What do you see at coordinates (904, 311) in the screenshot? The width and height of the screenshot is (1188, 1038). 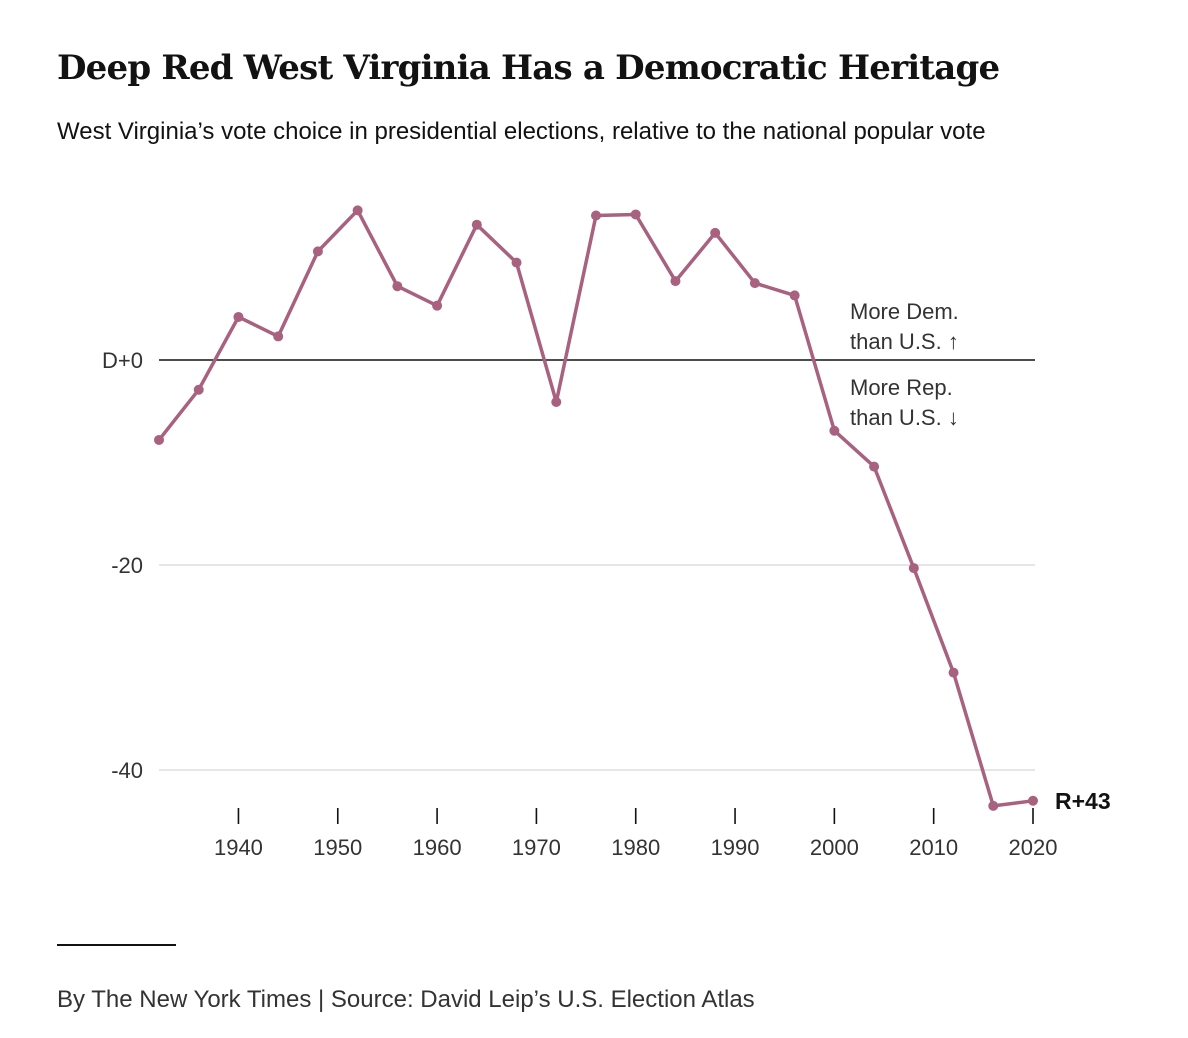 I see `annotation-more-dem: More Dem.` at bounding box center [904, 311].